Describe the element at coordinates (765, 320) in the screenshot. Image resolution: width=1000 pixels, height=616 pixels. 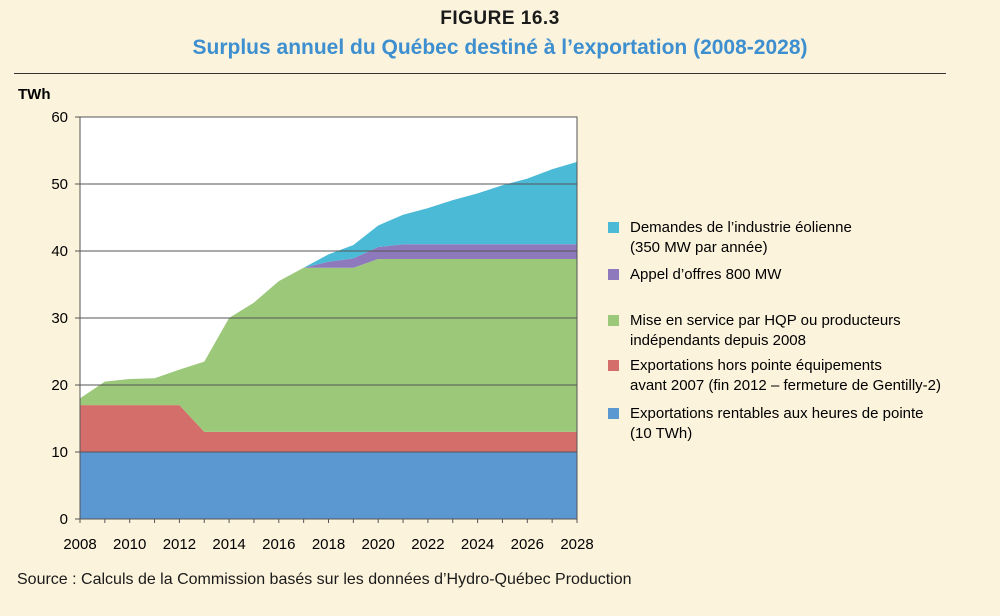
I see `legend-label-3-1: Mise en service par HQP ou producteurs` at that location.